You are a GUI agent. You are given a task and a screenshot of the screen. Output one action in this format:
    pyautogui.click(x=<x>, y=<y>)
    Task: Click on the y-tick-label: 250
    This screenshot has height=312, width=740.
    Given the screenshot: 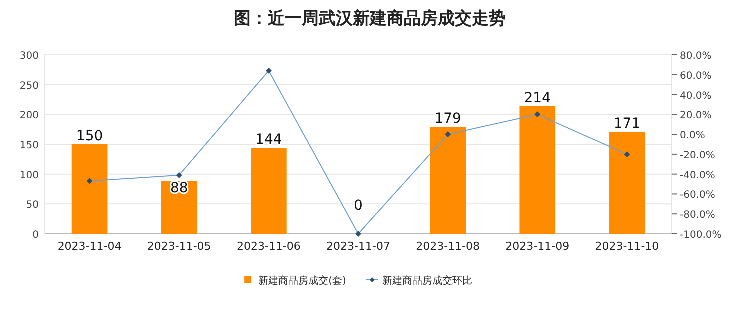 What is the action you would take?
    pyautogui.click(x=29, y=86)
    